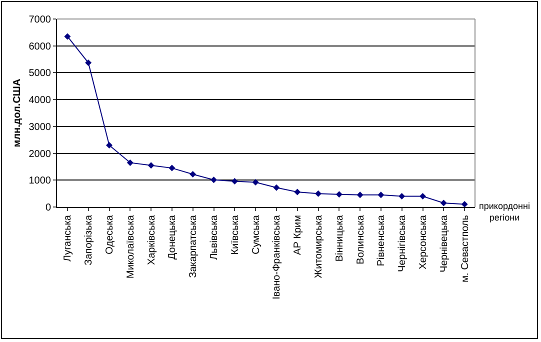 The image size is (541, 342). Describe the element at coordinates (360, 239) in the screenshot. I see `x-tick-label: Волинська` at that location.